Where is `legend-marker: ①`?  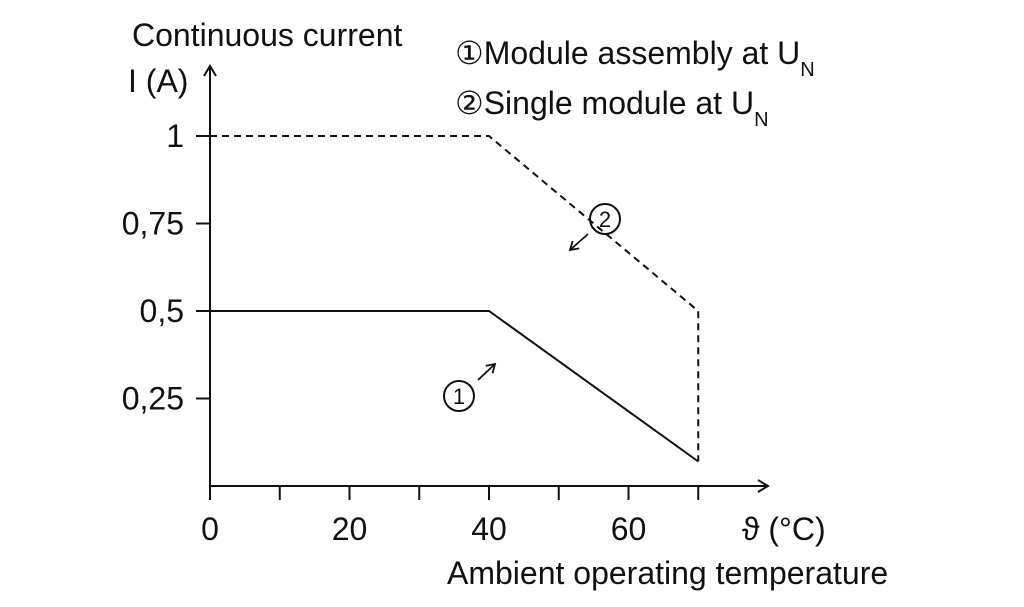 legend-marker: ① is located at coordinates (469, 53).